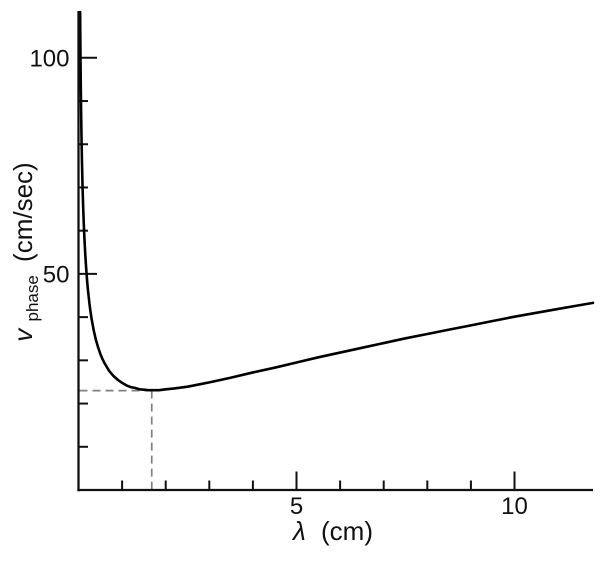  I want to click on y-axis-label: v phase (cm/sec), so click(26, 251).